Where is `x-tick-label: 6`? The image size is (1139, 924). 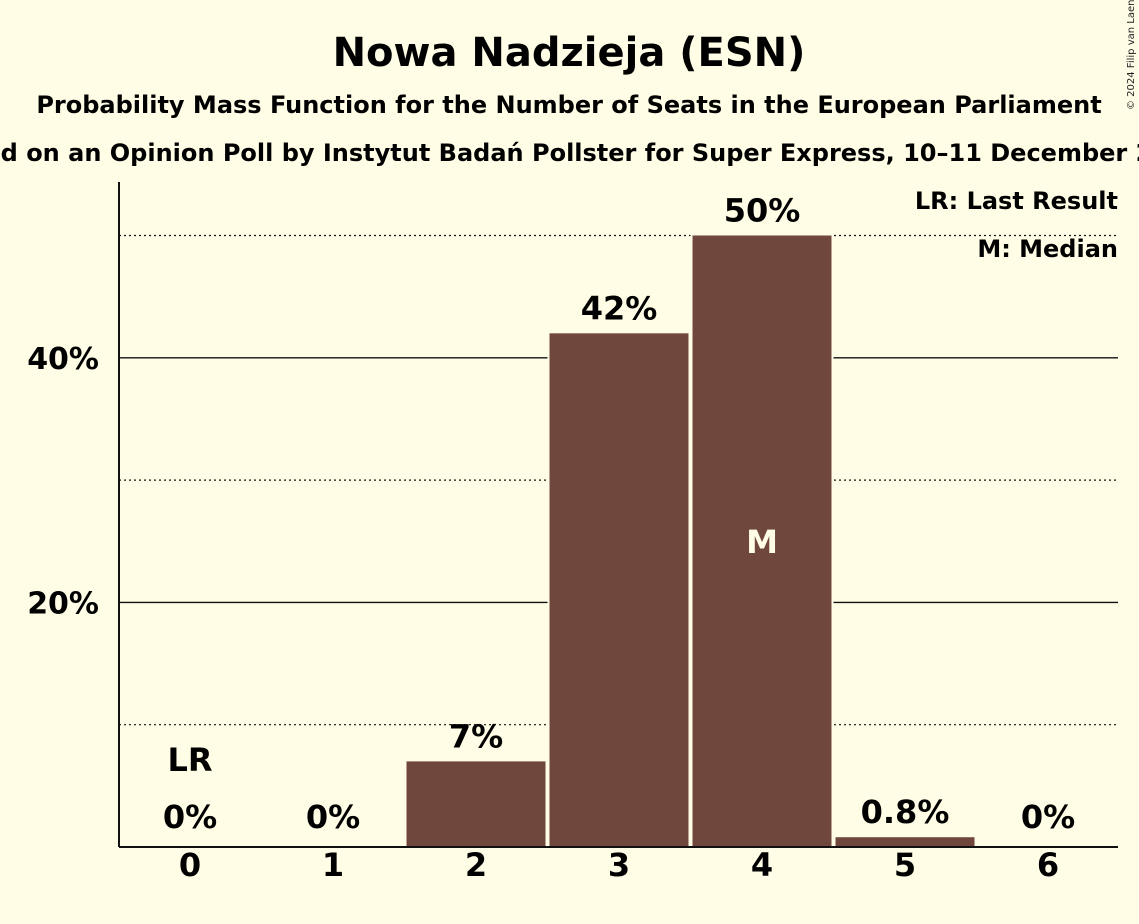 x-tick-label: 6 is located at coordinates (1048, 865).